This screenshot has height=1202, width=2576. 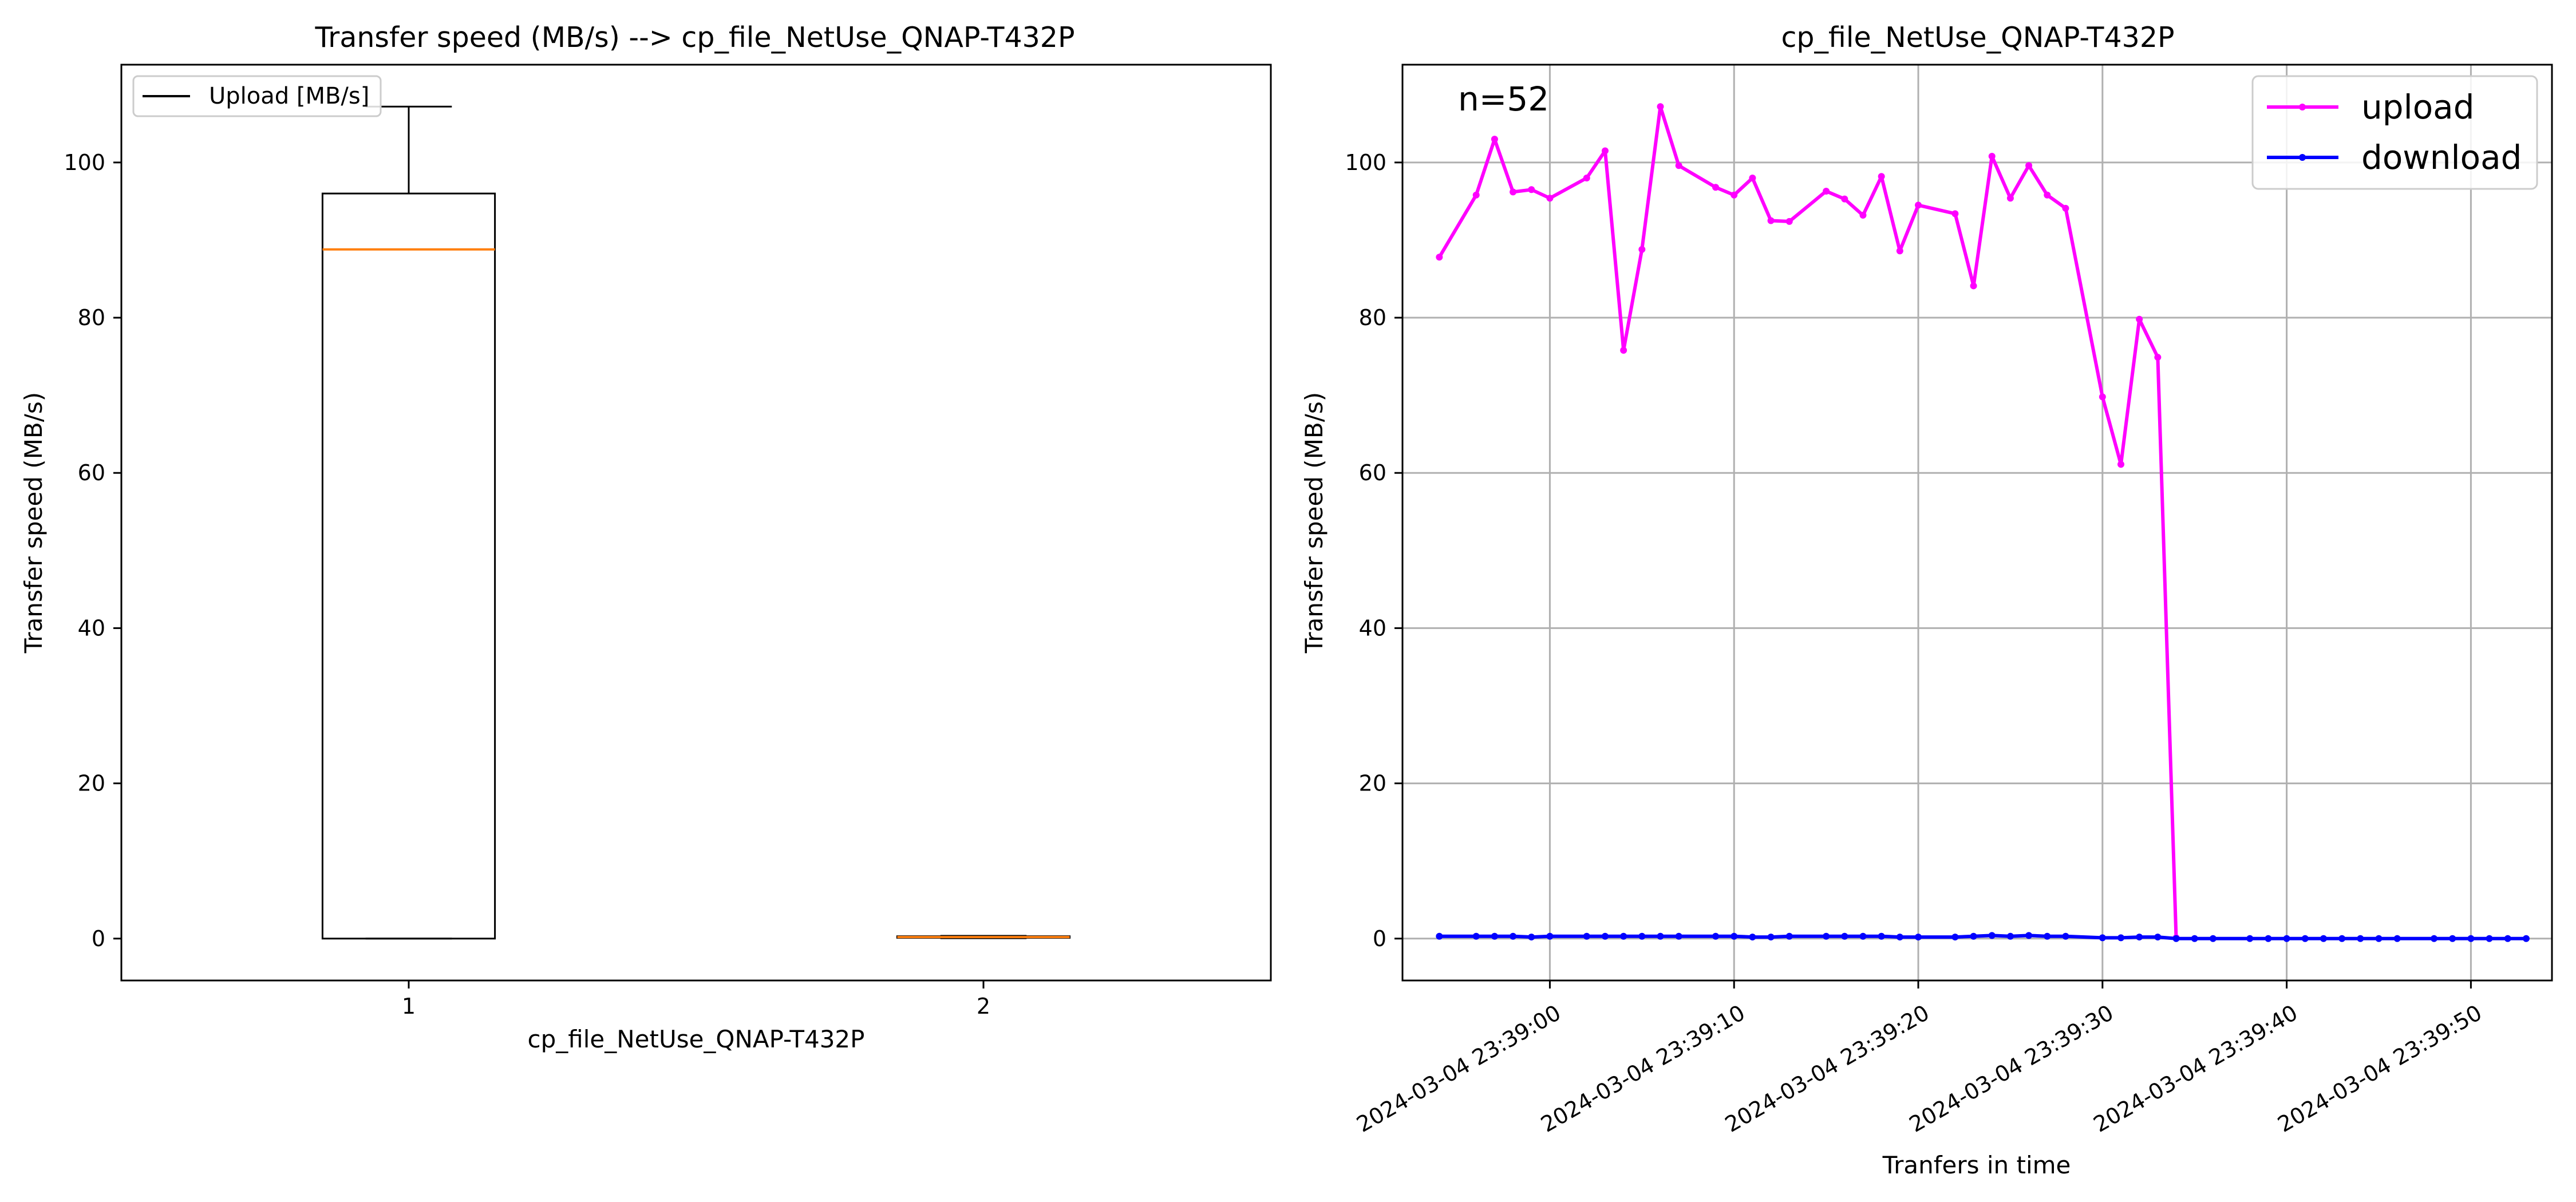 What do you see at coordinates (1372, 473) in the screenshot?
I see `line-chart-y-tick-label: 60` at bounding box center [1372, 473].